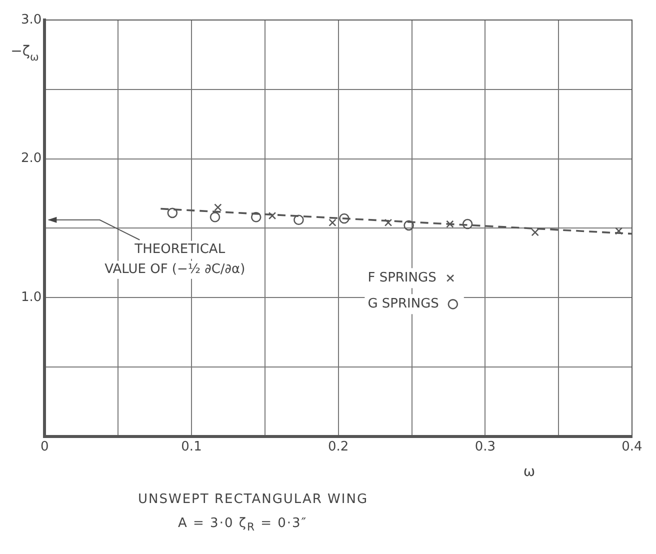 Image resolution: width=656 pixels, height=554 pixels. I want to click on legend-label: F SPRINGS, so click(402, 278).